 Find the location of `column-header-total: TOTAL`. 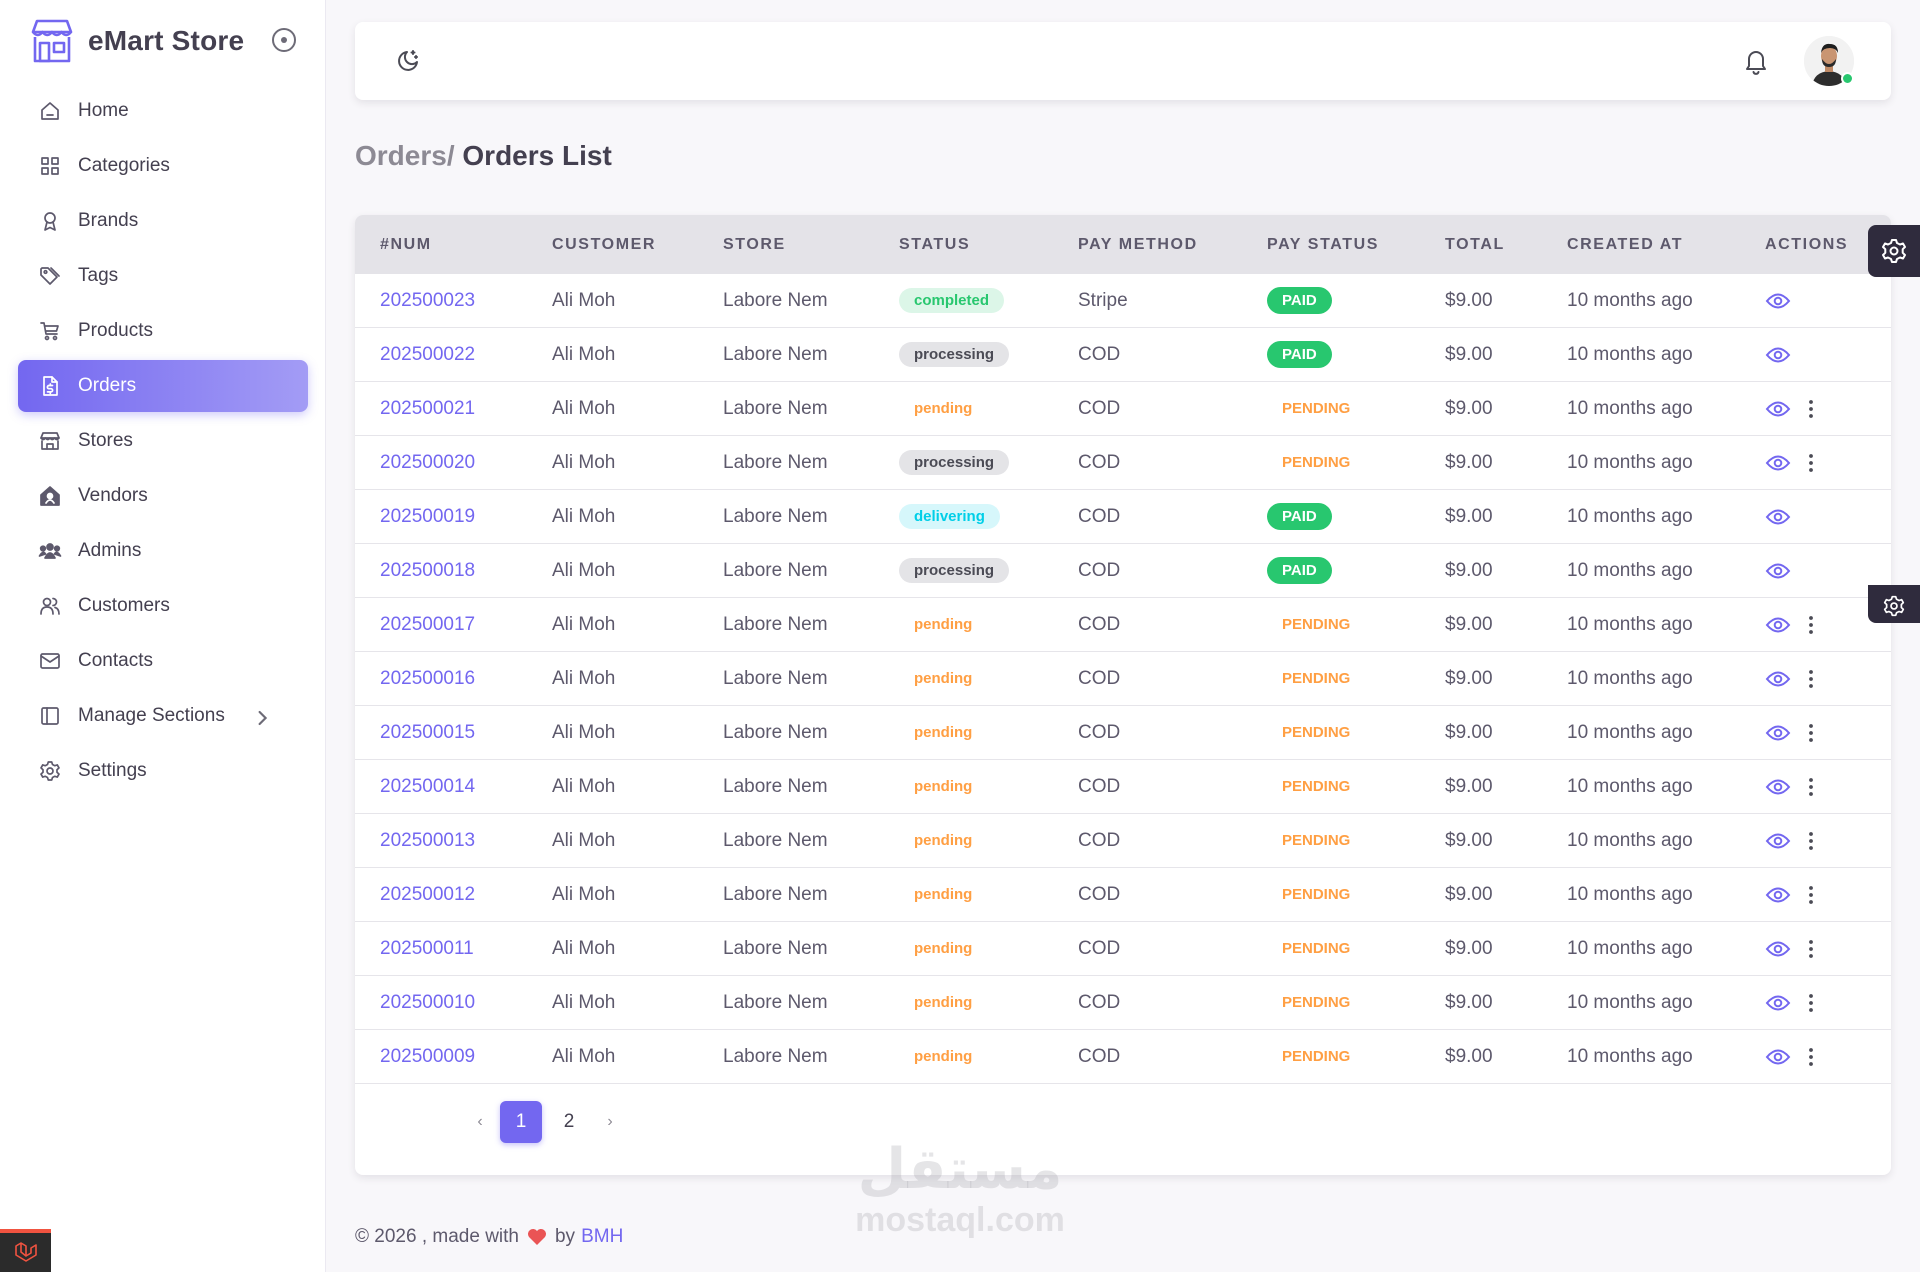

column-header-total: TOTAL is located at coordinates (1475, 244).